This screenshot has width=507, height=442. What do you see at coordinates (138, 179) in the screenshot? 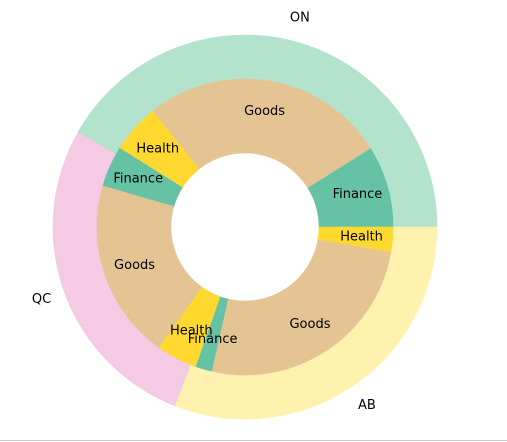
I see `inner-label-qc-finance: Finance` at bounding box center [138, 179].